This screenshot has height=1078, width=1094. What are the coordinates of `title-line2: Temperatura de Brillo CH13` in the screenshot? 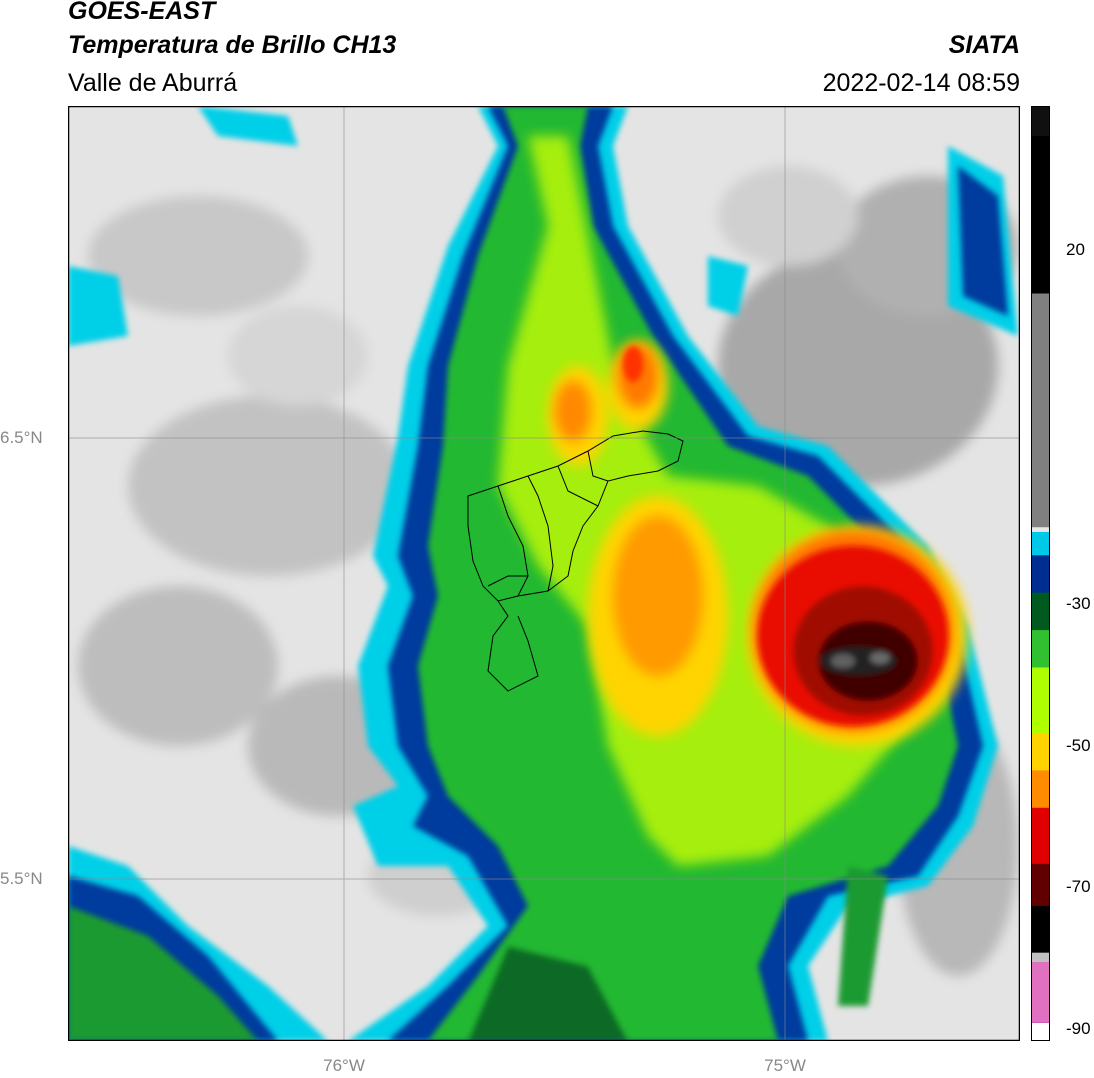 It's located at (232, 45).